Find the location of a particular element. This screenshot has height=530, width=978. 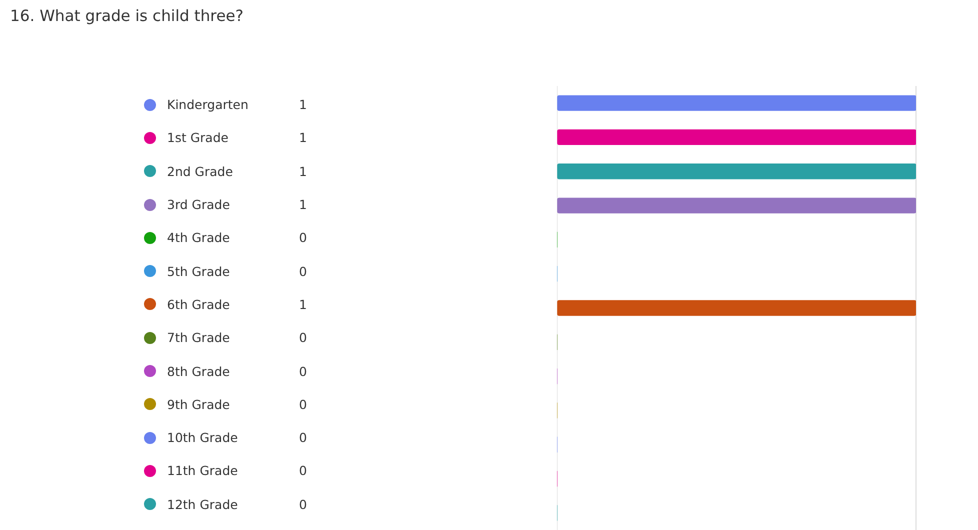

y-tick-label: 4th Grade is located at coordinates (199, 238).